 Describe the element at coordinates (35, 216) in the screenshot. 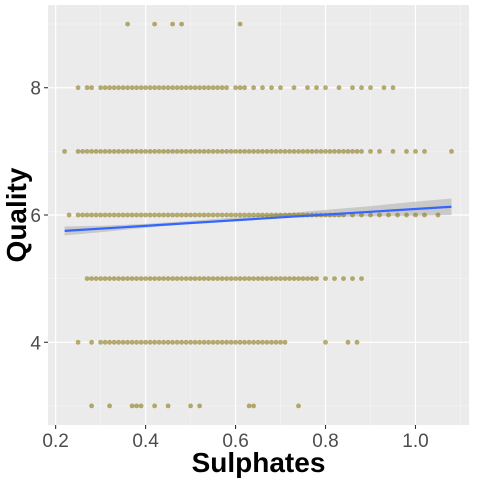

I see `y-tick-label: 6` at that location.